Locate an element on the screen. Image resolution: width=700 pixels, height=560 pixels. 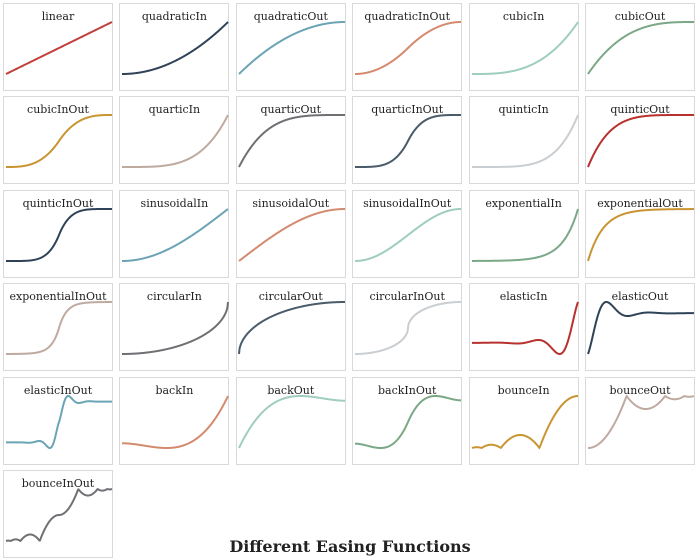
panel-quinticOut: quinticOut is located at coordinates (640, 140).